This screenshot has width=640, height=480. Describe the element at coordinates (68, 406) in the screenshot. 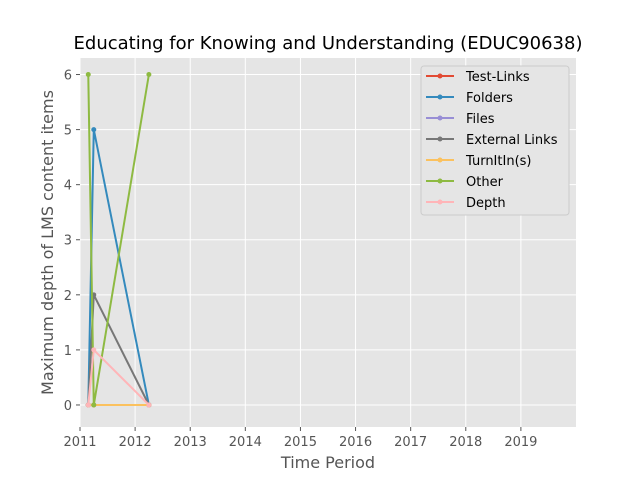

I see `y-tick-label: 0` at that location.